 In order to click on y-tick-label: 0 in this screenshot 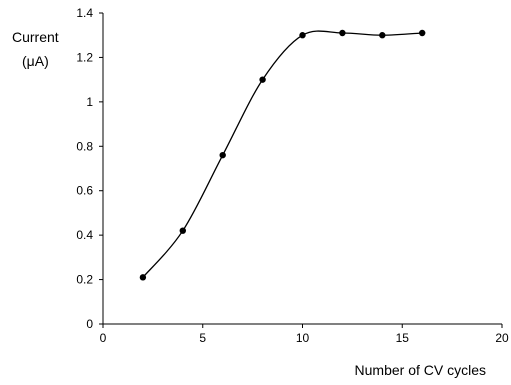, I will do `click(89, 324)`.